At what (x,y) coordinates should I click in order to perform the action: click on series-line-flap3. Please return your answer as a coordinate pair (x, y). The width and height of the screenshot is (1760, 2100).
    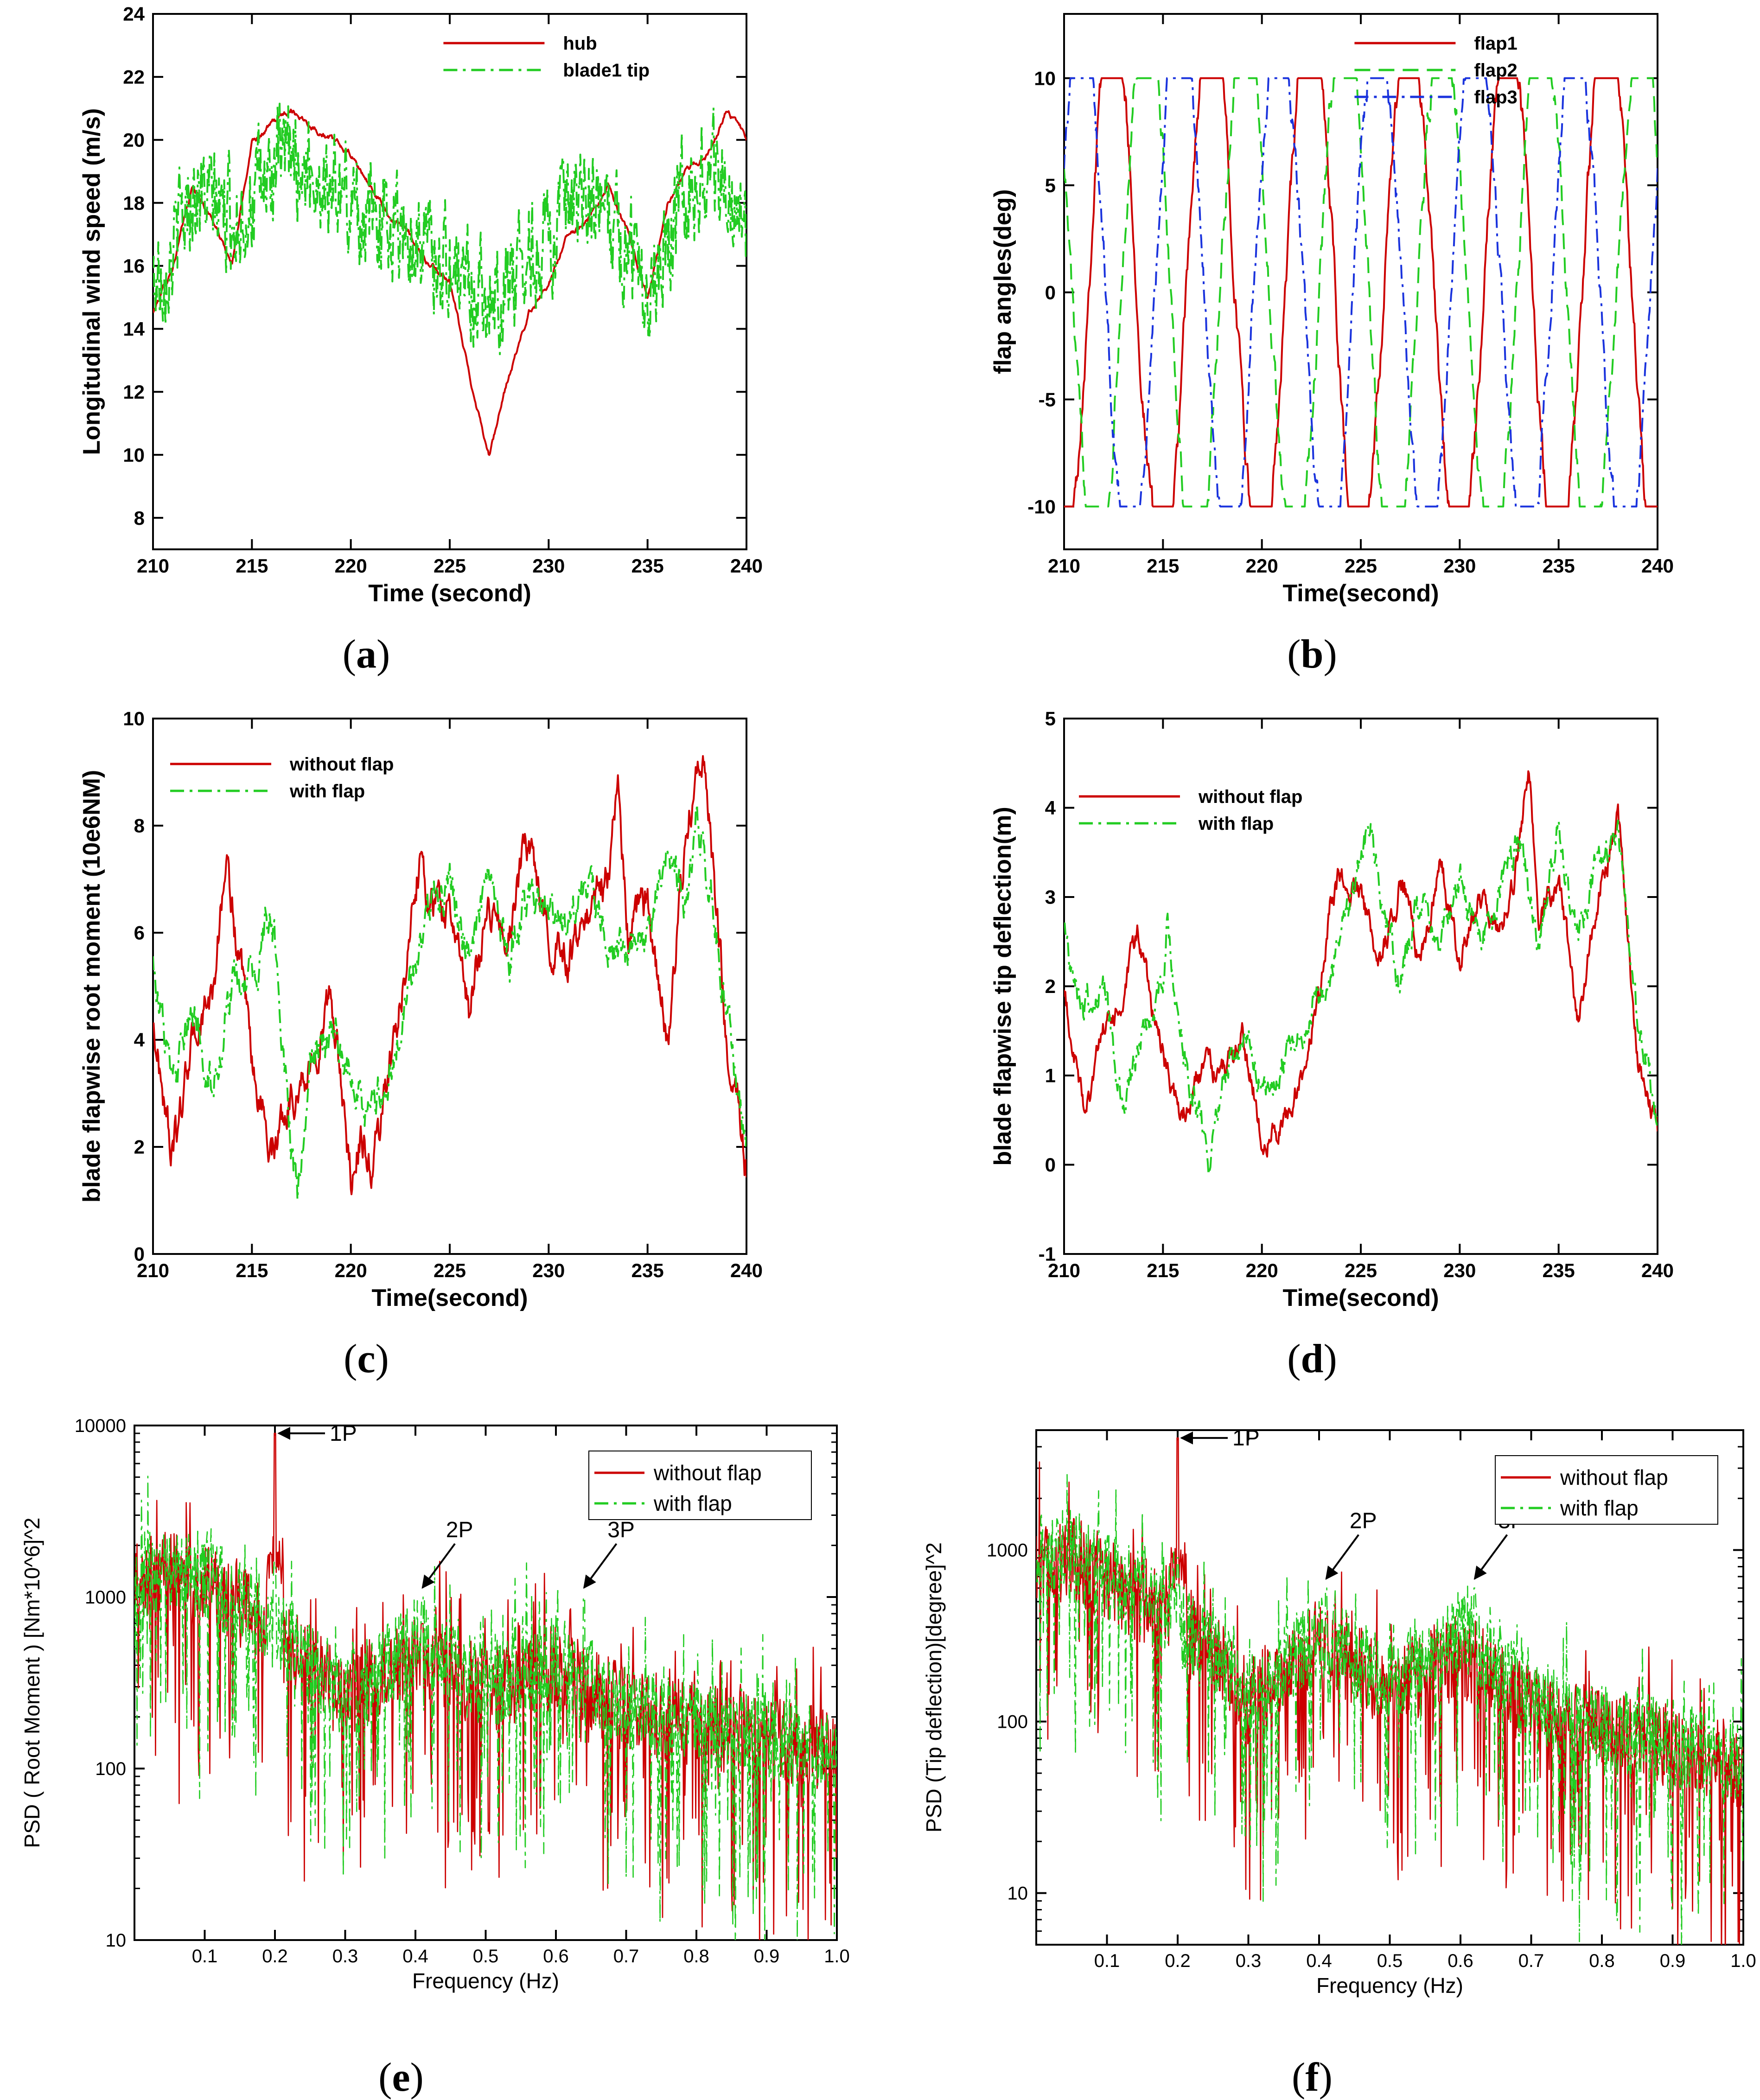
    Looking at the image, I should click on (1361, 292).